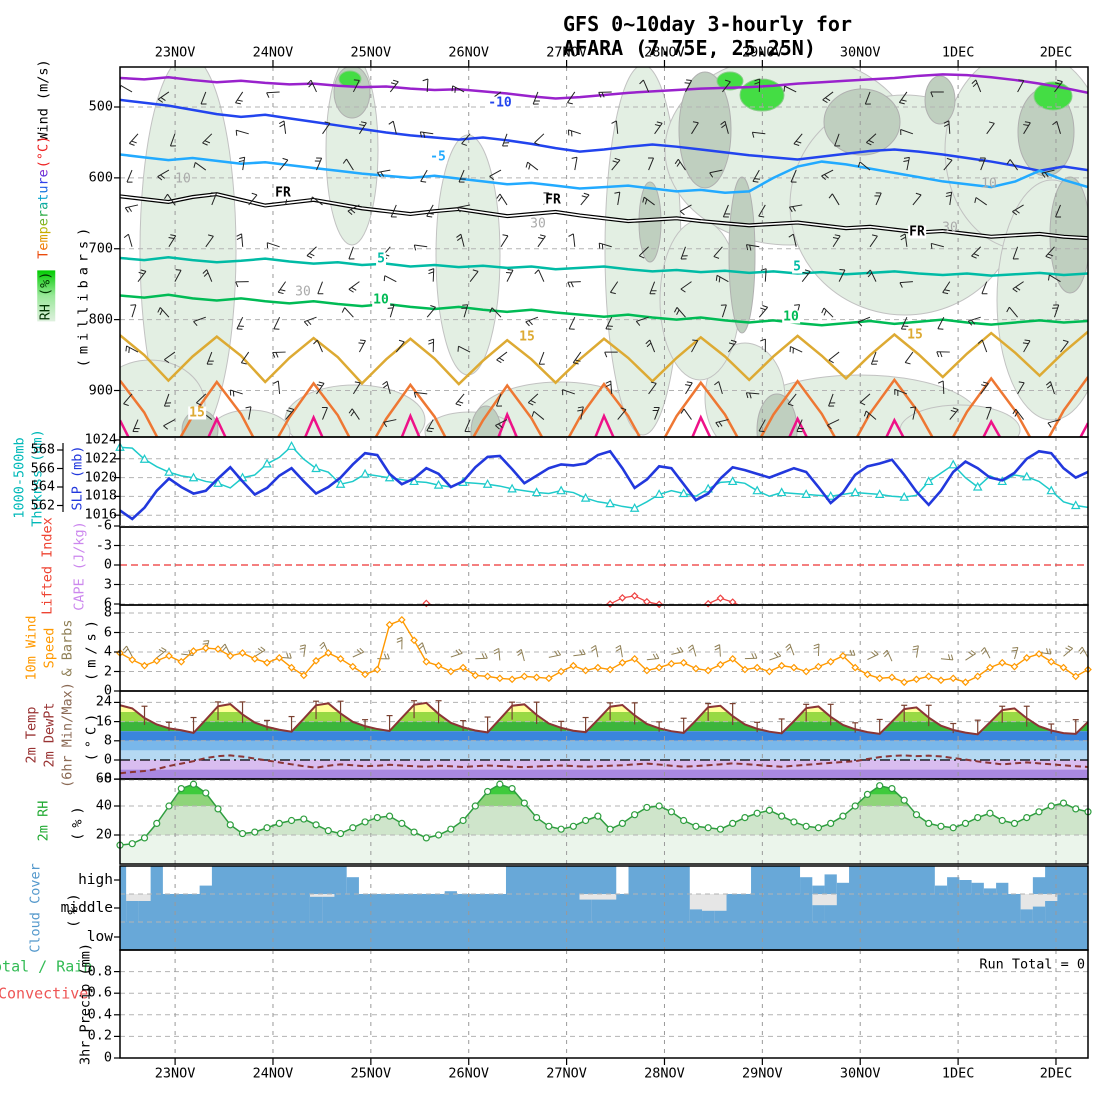  Describe the element at coordinates (175, 1073) in the screenshot. I see `date-label-bottom: 23NOV` at that location.